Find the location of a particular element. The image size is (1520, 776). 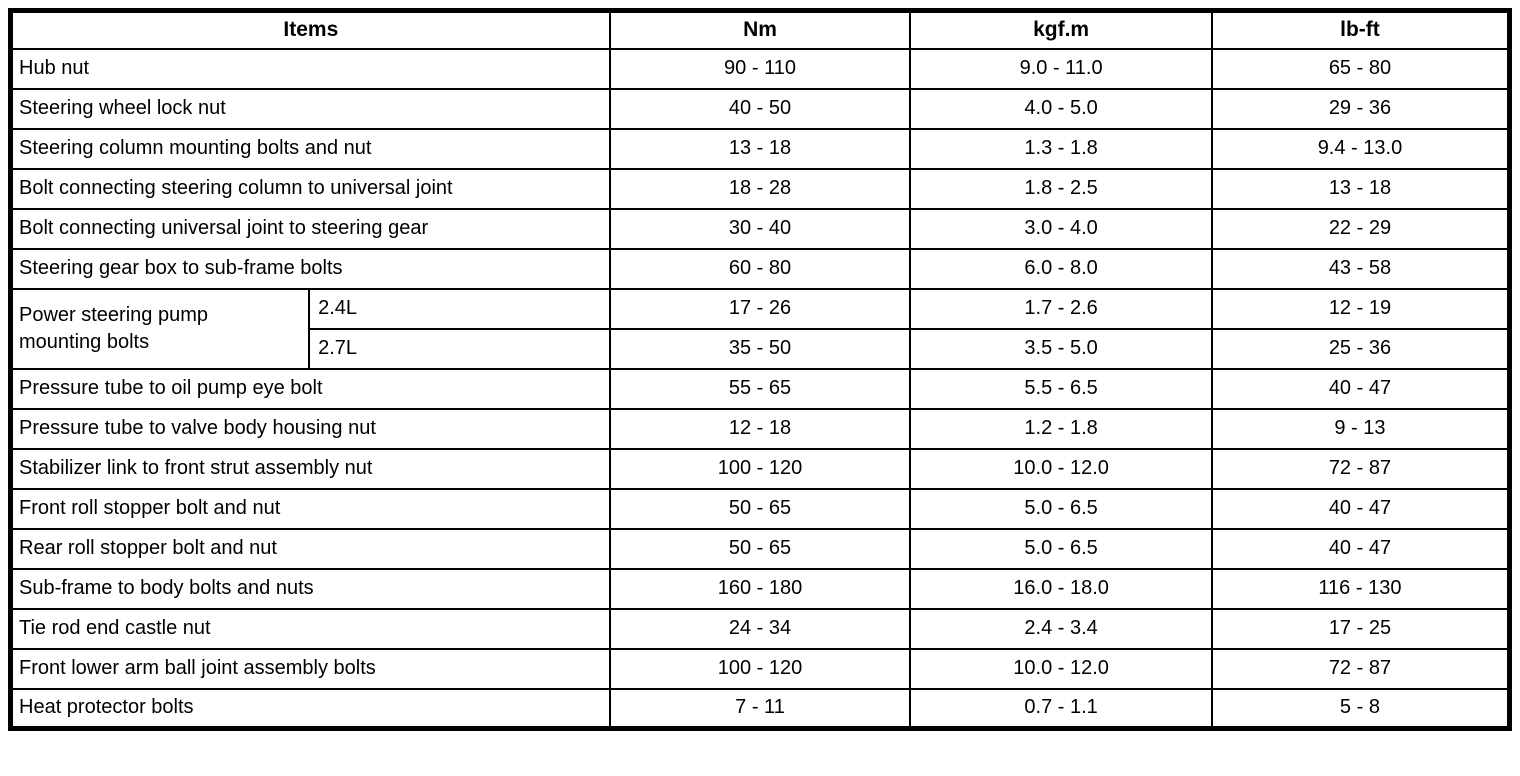

nm-value-cell: 24 - 34 is located at coordinates (760, 628).